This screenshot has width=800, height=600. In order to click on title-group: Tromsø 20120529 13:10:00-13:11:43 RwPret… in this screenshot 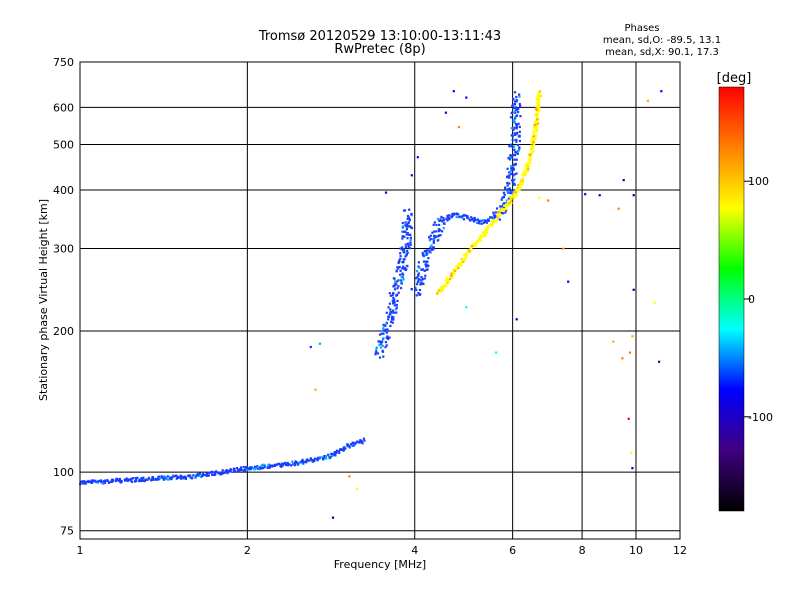, I will do `click(379, 43)`.